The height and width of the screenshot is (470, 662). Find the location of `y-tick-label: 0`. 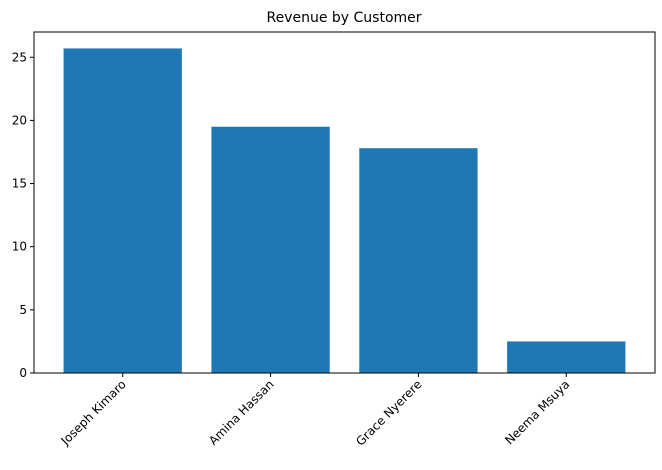

y-tick-label: 0 is located at coordinates (23, 373).